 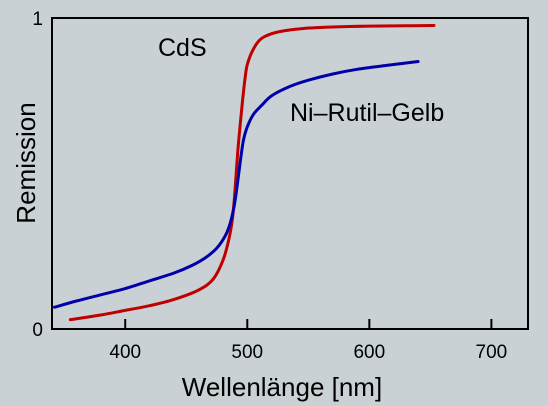 I want to click on x-tick-label-500: 500, so click(x=247, y=352).